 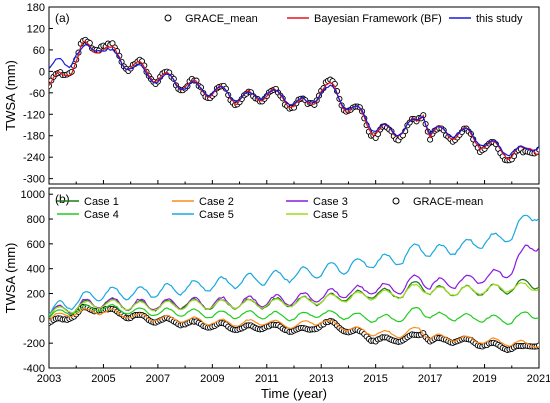 What do you see at coordinates (267, 379) in the screenshot?
I see `x-tick-label: 2011` at bounding box center [267, 379].